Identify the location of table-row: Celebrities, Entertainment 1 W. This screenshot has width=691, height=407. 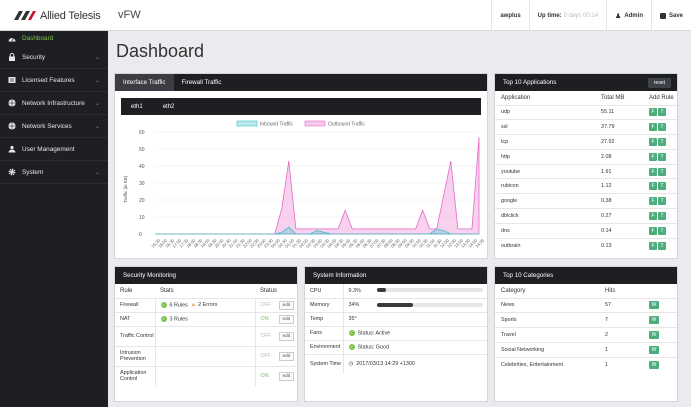
(586, 364).